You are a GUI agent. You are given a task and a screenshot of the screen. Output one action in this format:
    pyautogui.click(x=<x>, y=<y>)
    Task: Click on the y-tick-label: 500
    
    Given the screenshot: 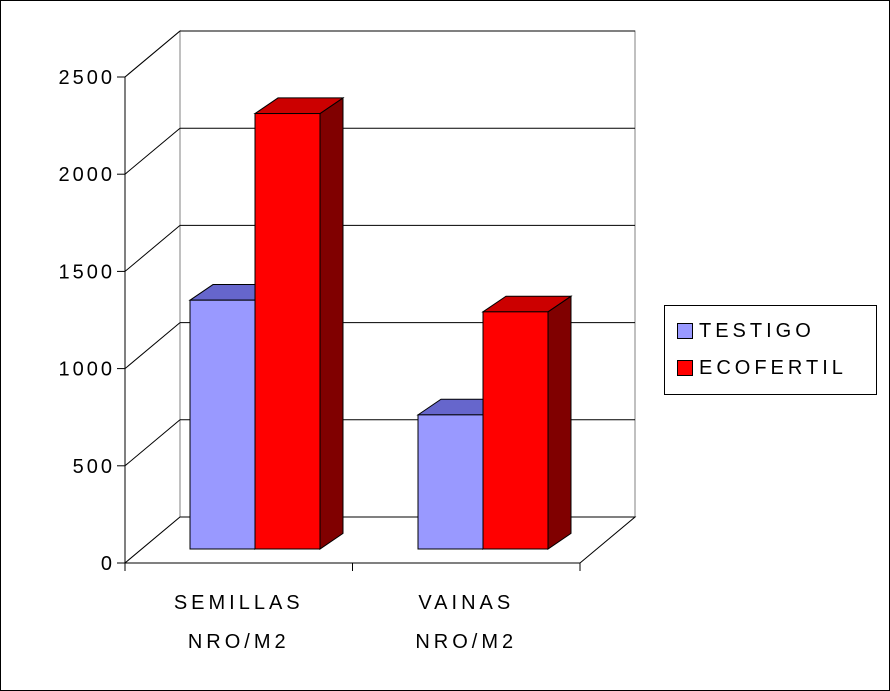 What is the action you would take?
    pyautogui.click(x=94, y=467)
    